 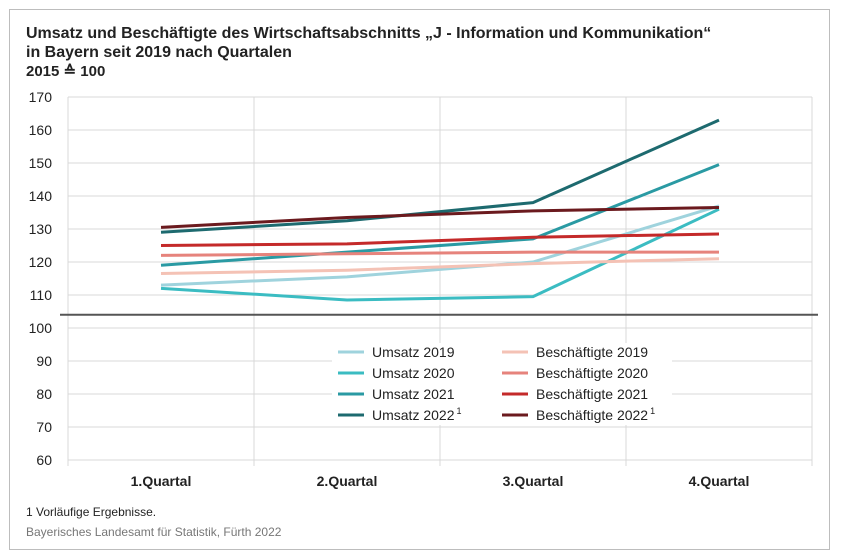 What do you see at coordinates (533, 481) in the screenshot?
I see `x-tick-label: 3.Quartal` at bounding box center [533, 481].